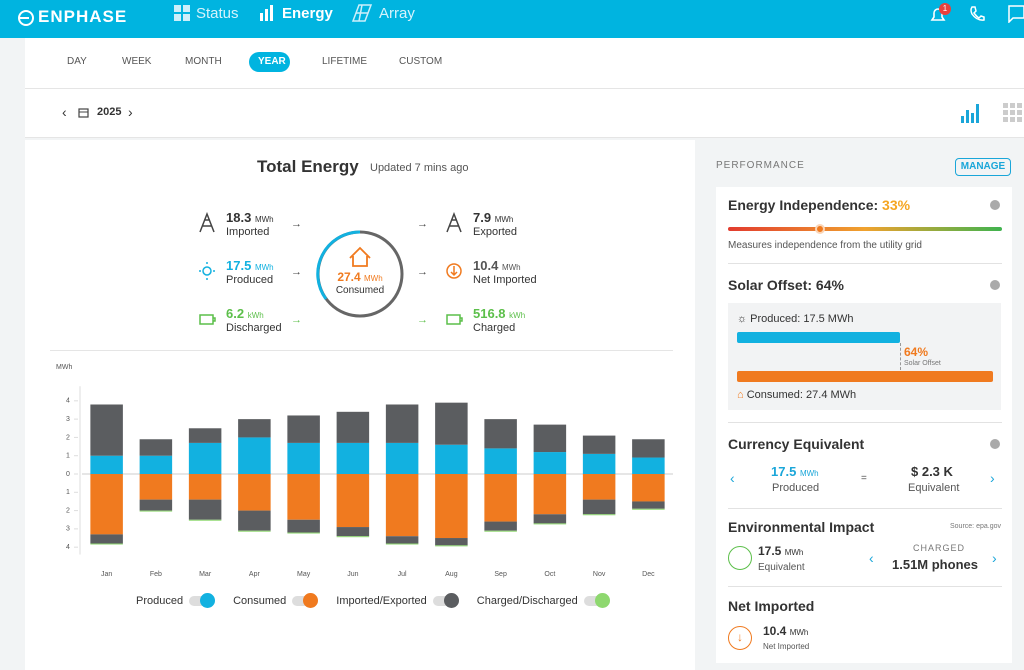  What do you see at coordinates (983, 167) in the screenshot?
I see `manage-button: MANAGE` at bounding box center [983, 167].